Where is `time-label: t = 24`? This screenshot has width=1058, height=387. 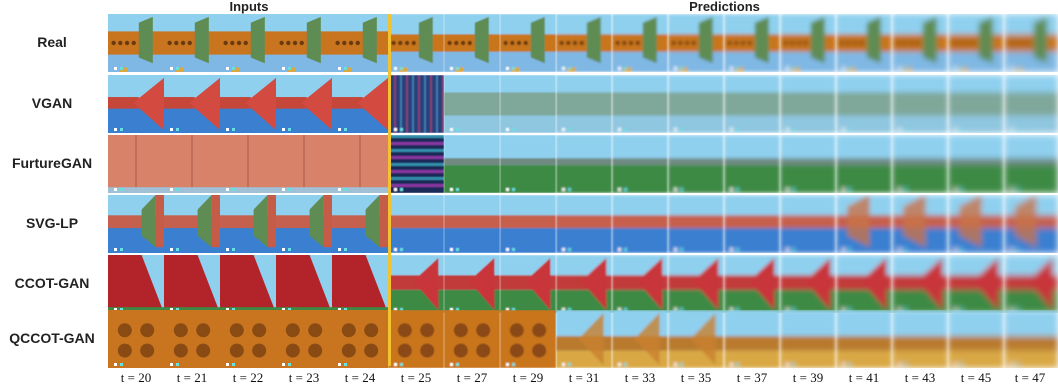
time-label: t = 24 is located at coordinates (360, 377).